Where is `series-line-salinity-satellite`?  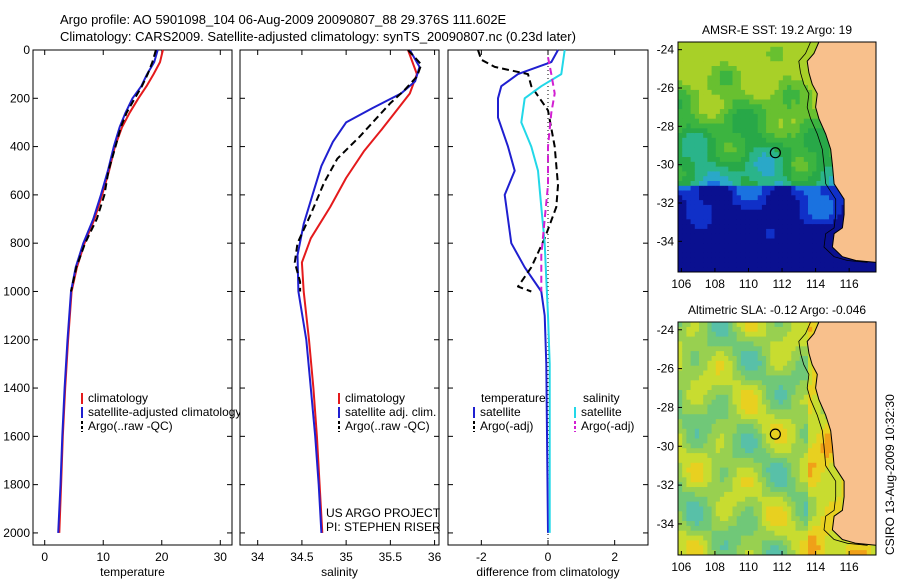
series-line-salinity-satellite is located at coordinates (543, 291).